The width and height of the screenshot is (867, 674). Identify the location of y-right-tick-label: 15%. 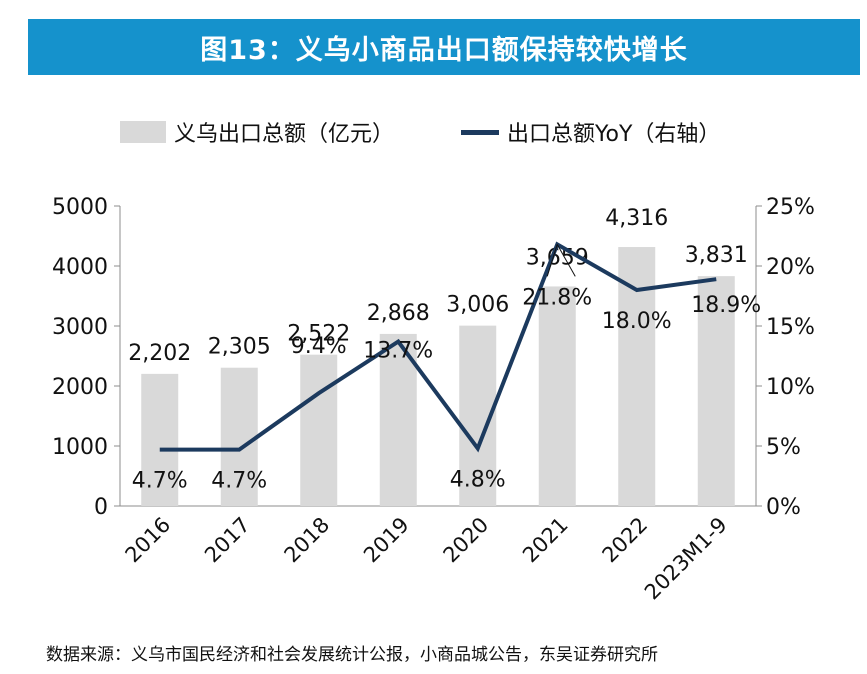
(790, 327).